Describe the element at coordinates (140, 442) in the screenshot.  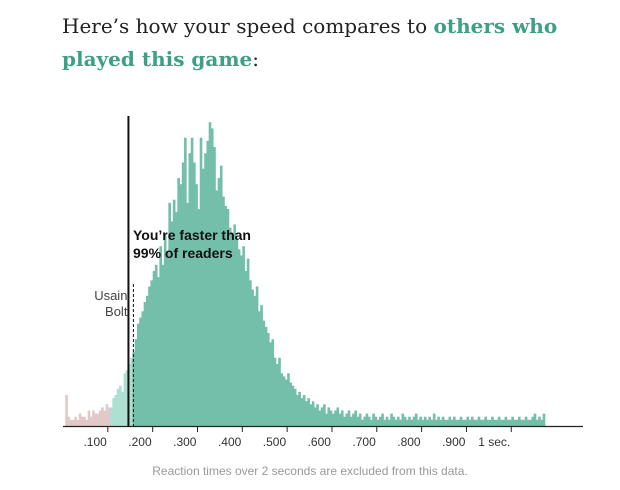
I see `x-tick-label: .200` at that location.